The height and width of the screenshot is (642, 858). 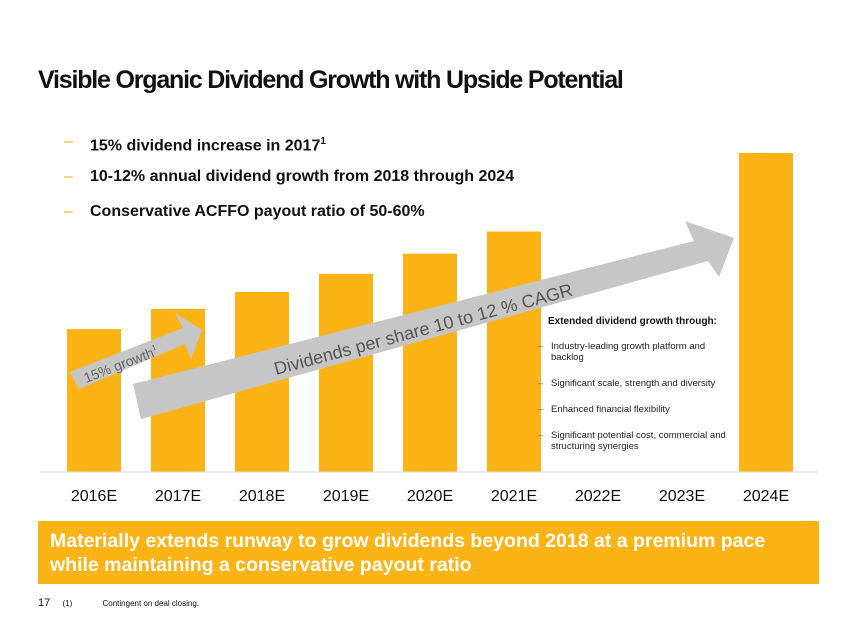 I want to click on x-tick-label: 2024E, so click(x=766, y=496).